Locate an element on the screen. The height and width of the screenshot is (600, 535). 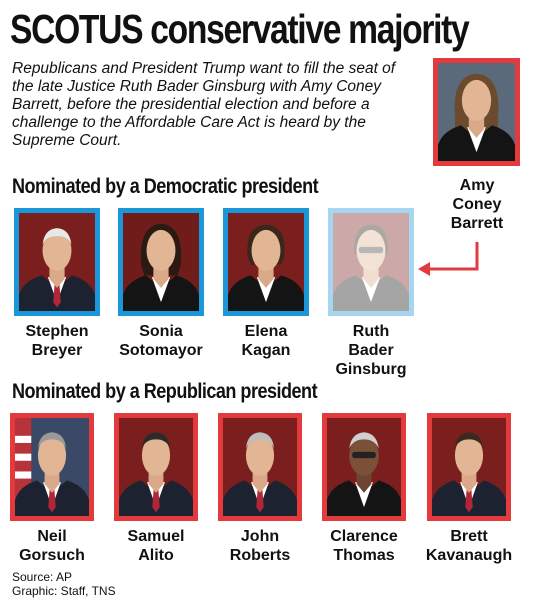
gorsuch-portrait is located at coordinates (52, 467).